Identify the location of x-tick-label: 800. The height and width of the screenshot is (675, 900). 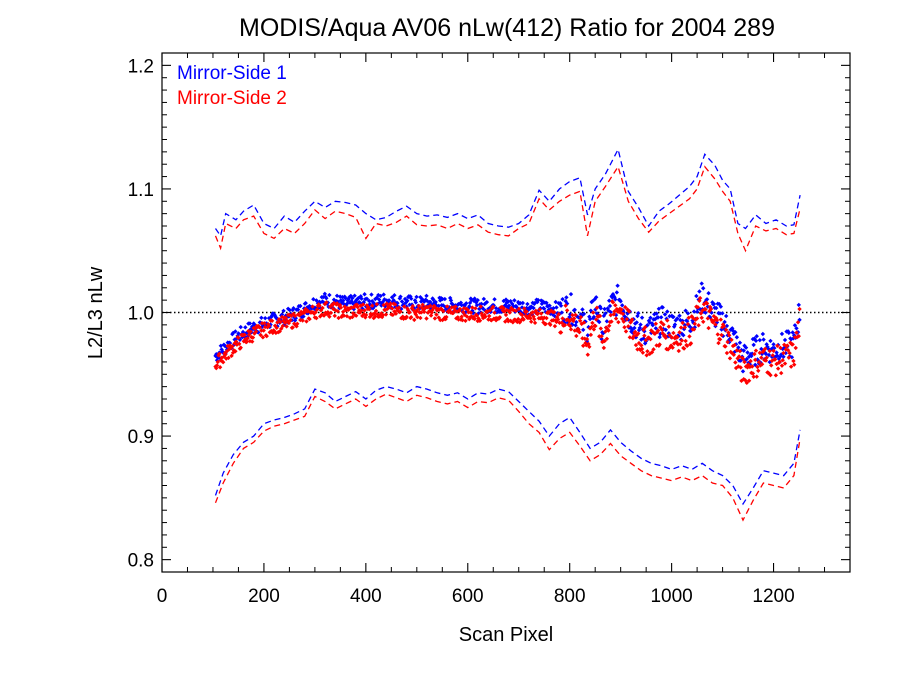
(570, 596).